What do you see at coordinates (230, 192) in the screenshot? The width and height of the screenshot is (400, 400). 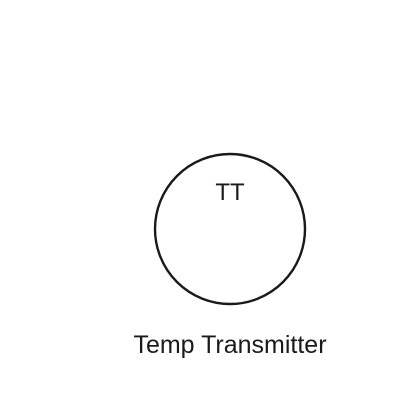 I see `instrument-tag: TT` at bounding box center [230, 192].